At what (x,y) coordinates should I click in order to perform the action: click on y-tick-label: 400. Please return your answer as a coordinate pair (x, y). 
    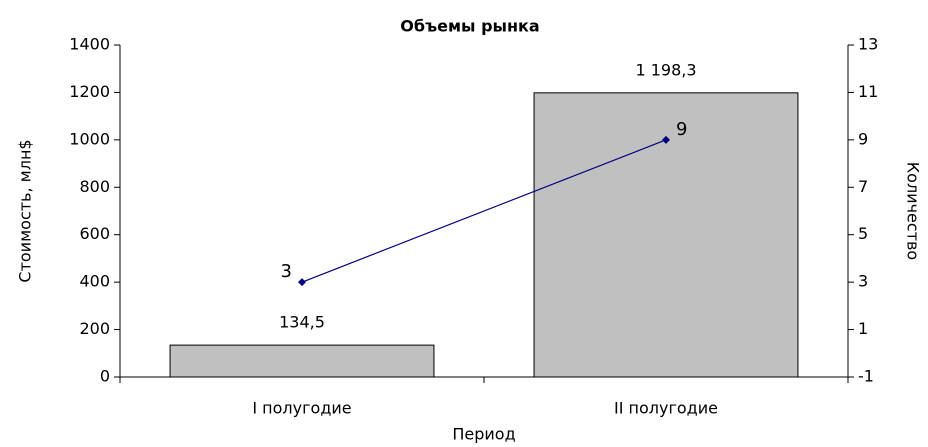
    Looking at the image, I should click on (94, 281).